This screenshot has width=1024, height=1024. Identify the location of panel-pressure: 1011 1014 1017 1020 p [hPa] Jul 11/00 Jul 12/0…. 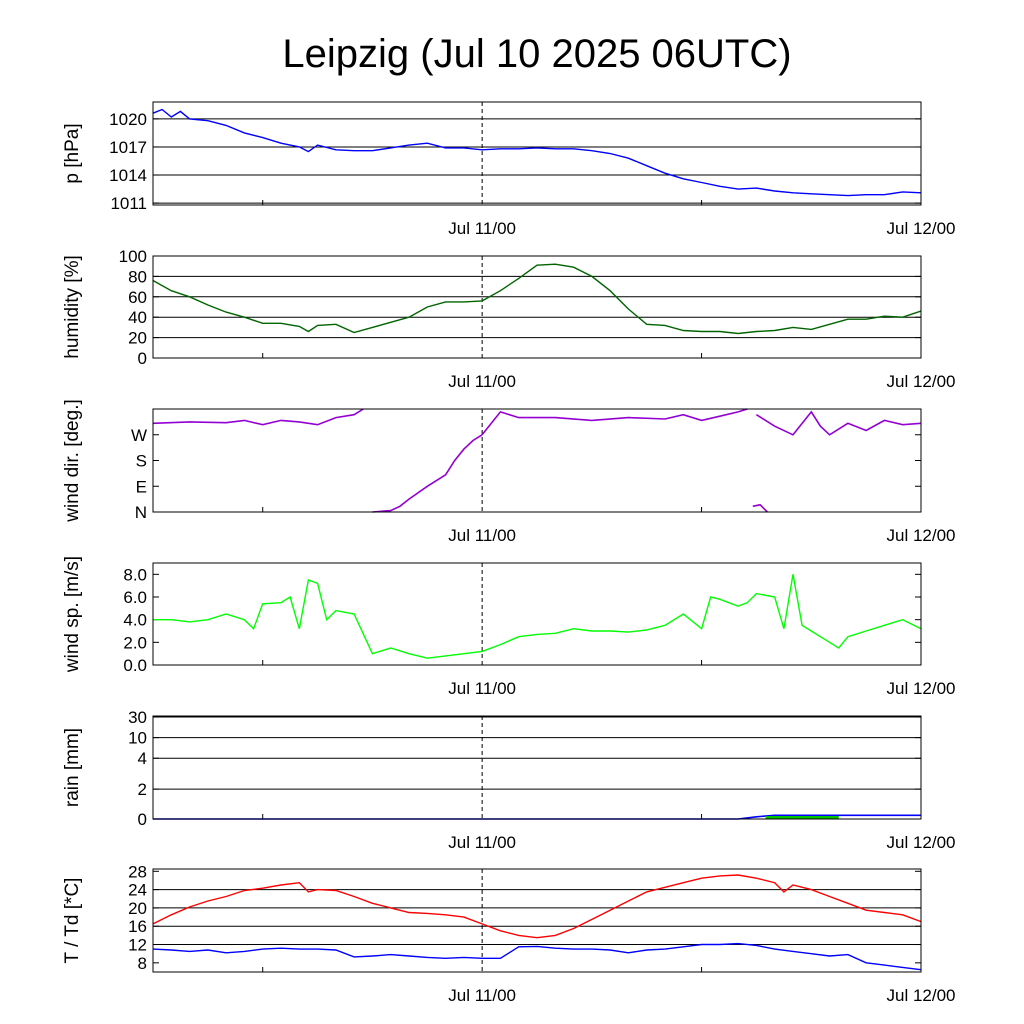
(509, 169).